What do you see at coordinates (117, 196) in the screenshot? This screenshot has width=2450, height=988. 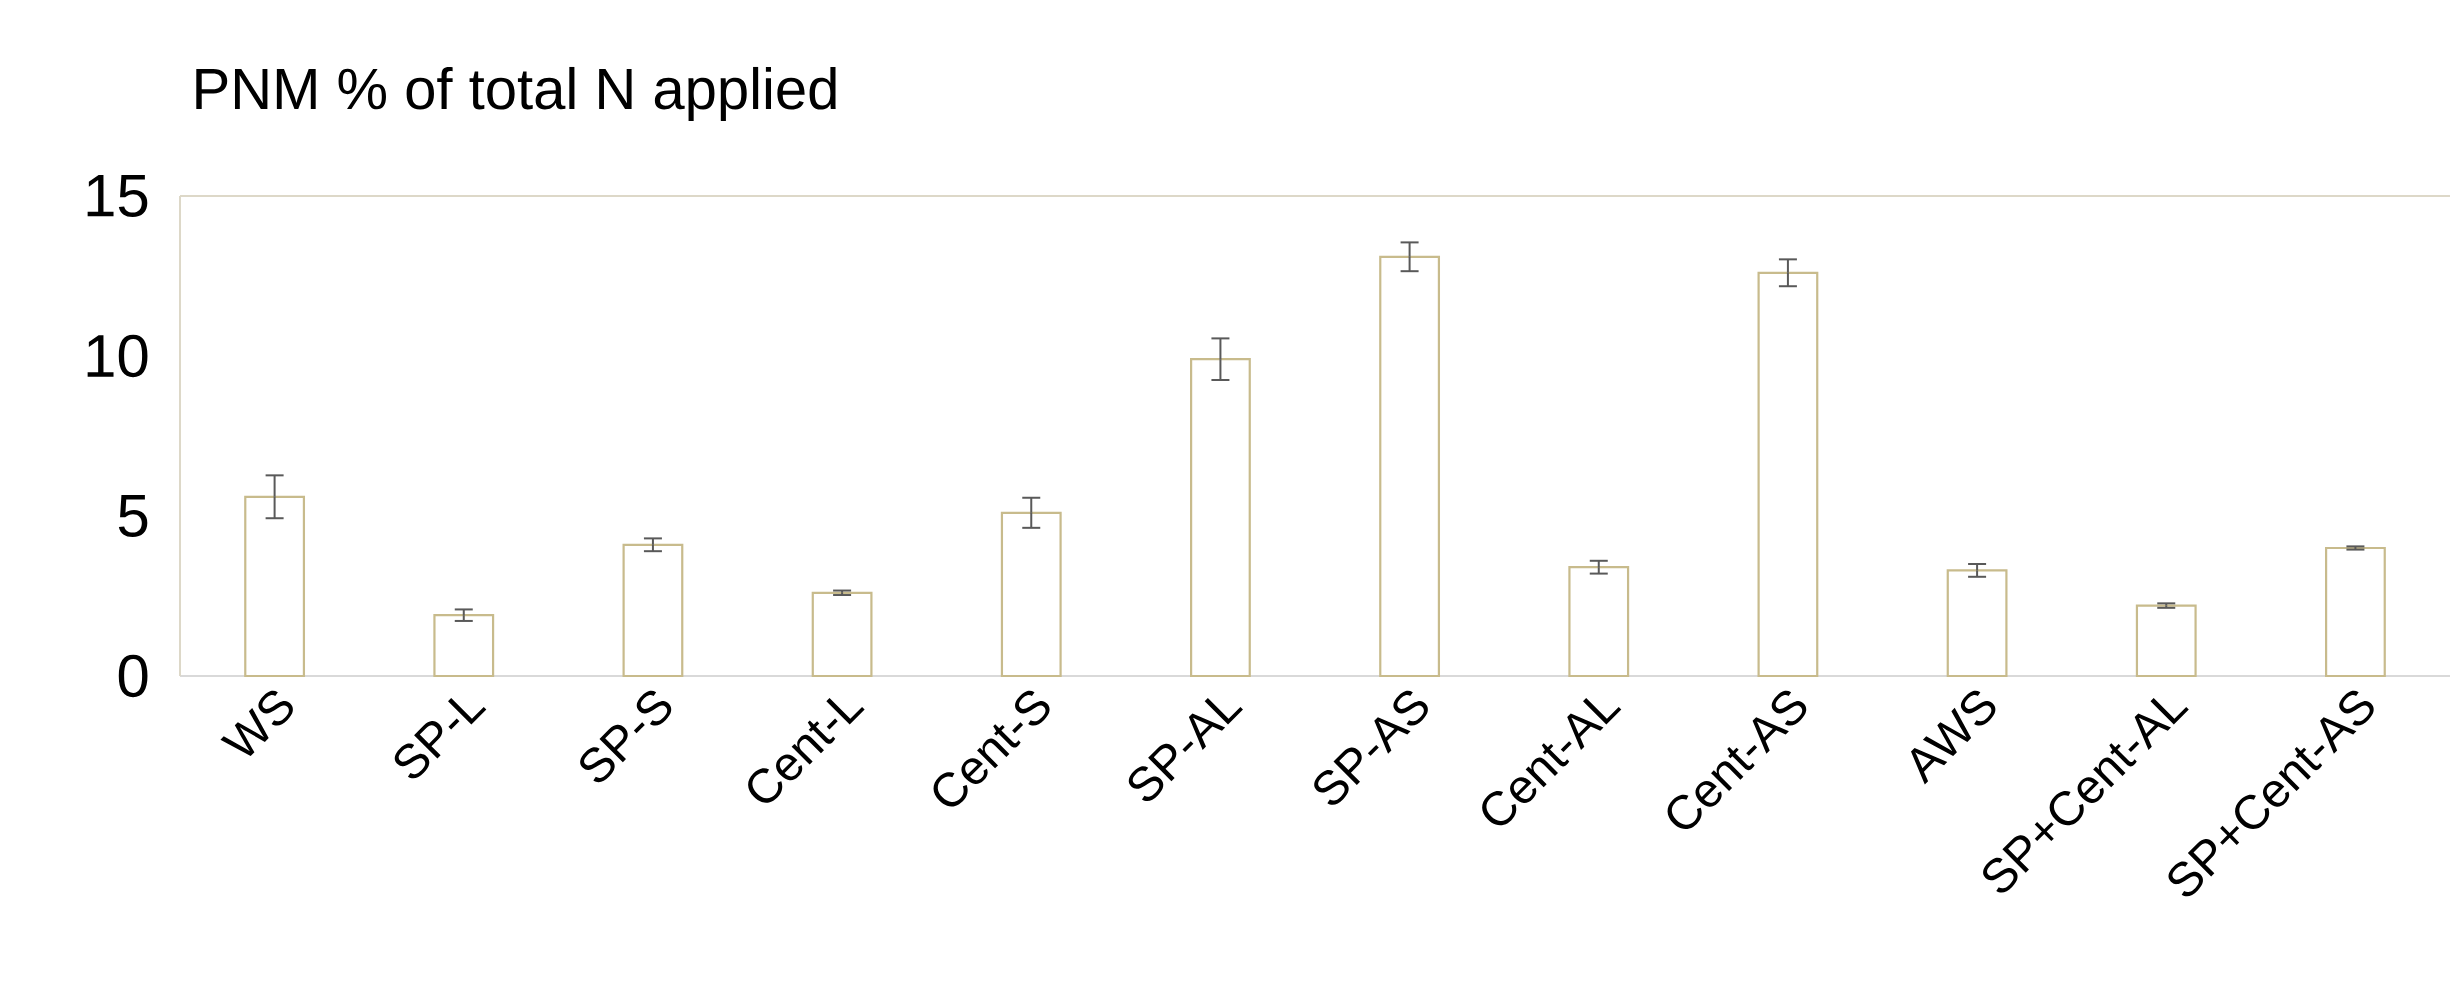 I see `y-tick-label: 15` at bounding box center [117, 196].